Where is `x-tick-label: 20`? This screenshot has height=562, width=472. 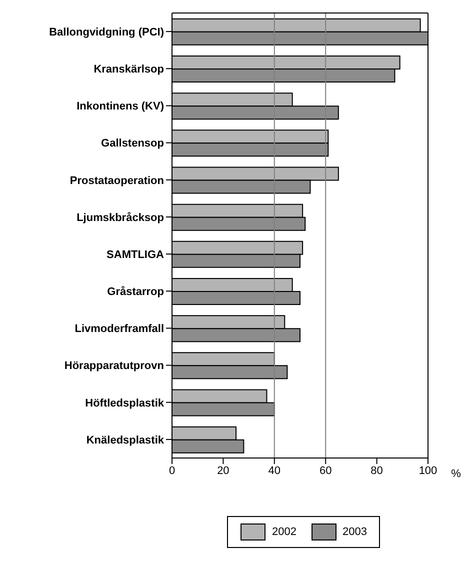
x-tick-label: 20 is located at coordinates (223, 470).